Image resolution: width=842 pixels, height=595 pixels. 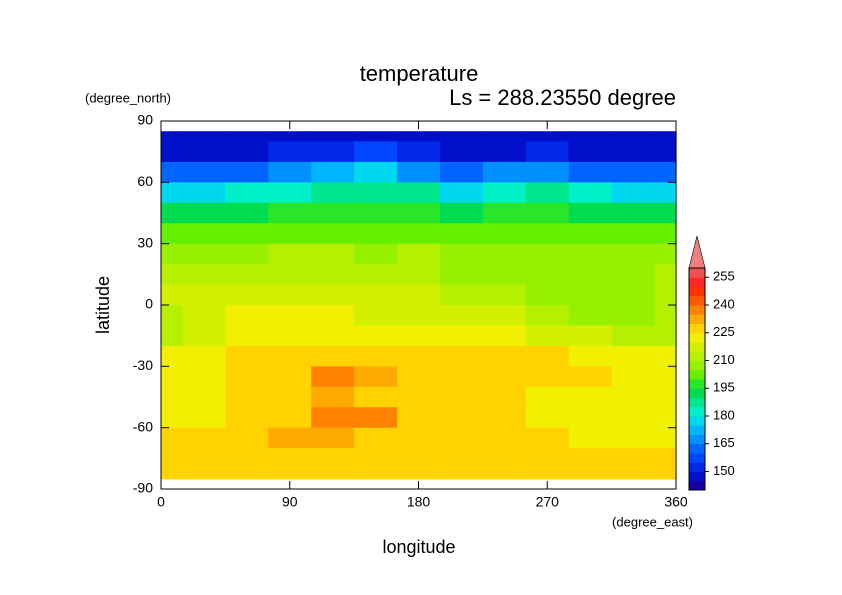 I want to click on colorbar-tick-label: 165, so click(x=724, y=442).